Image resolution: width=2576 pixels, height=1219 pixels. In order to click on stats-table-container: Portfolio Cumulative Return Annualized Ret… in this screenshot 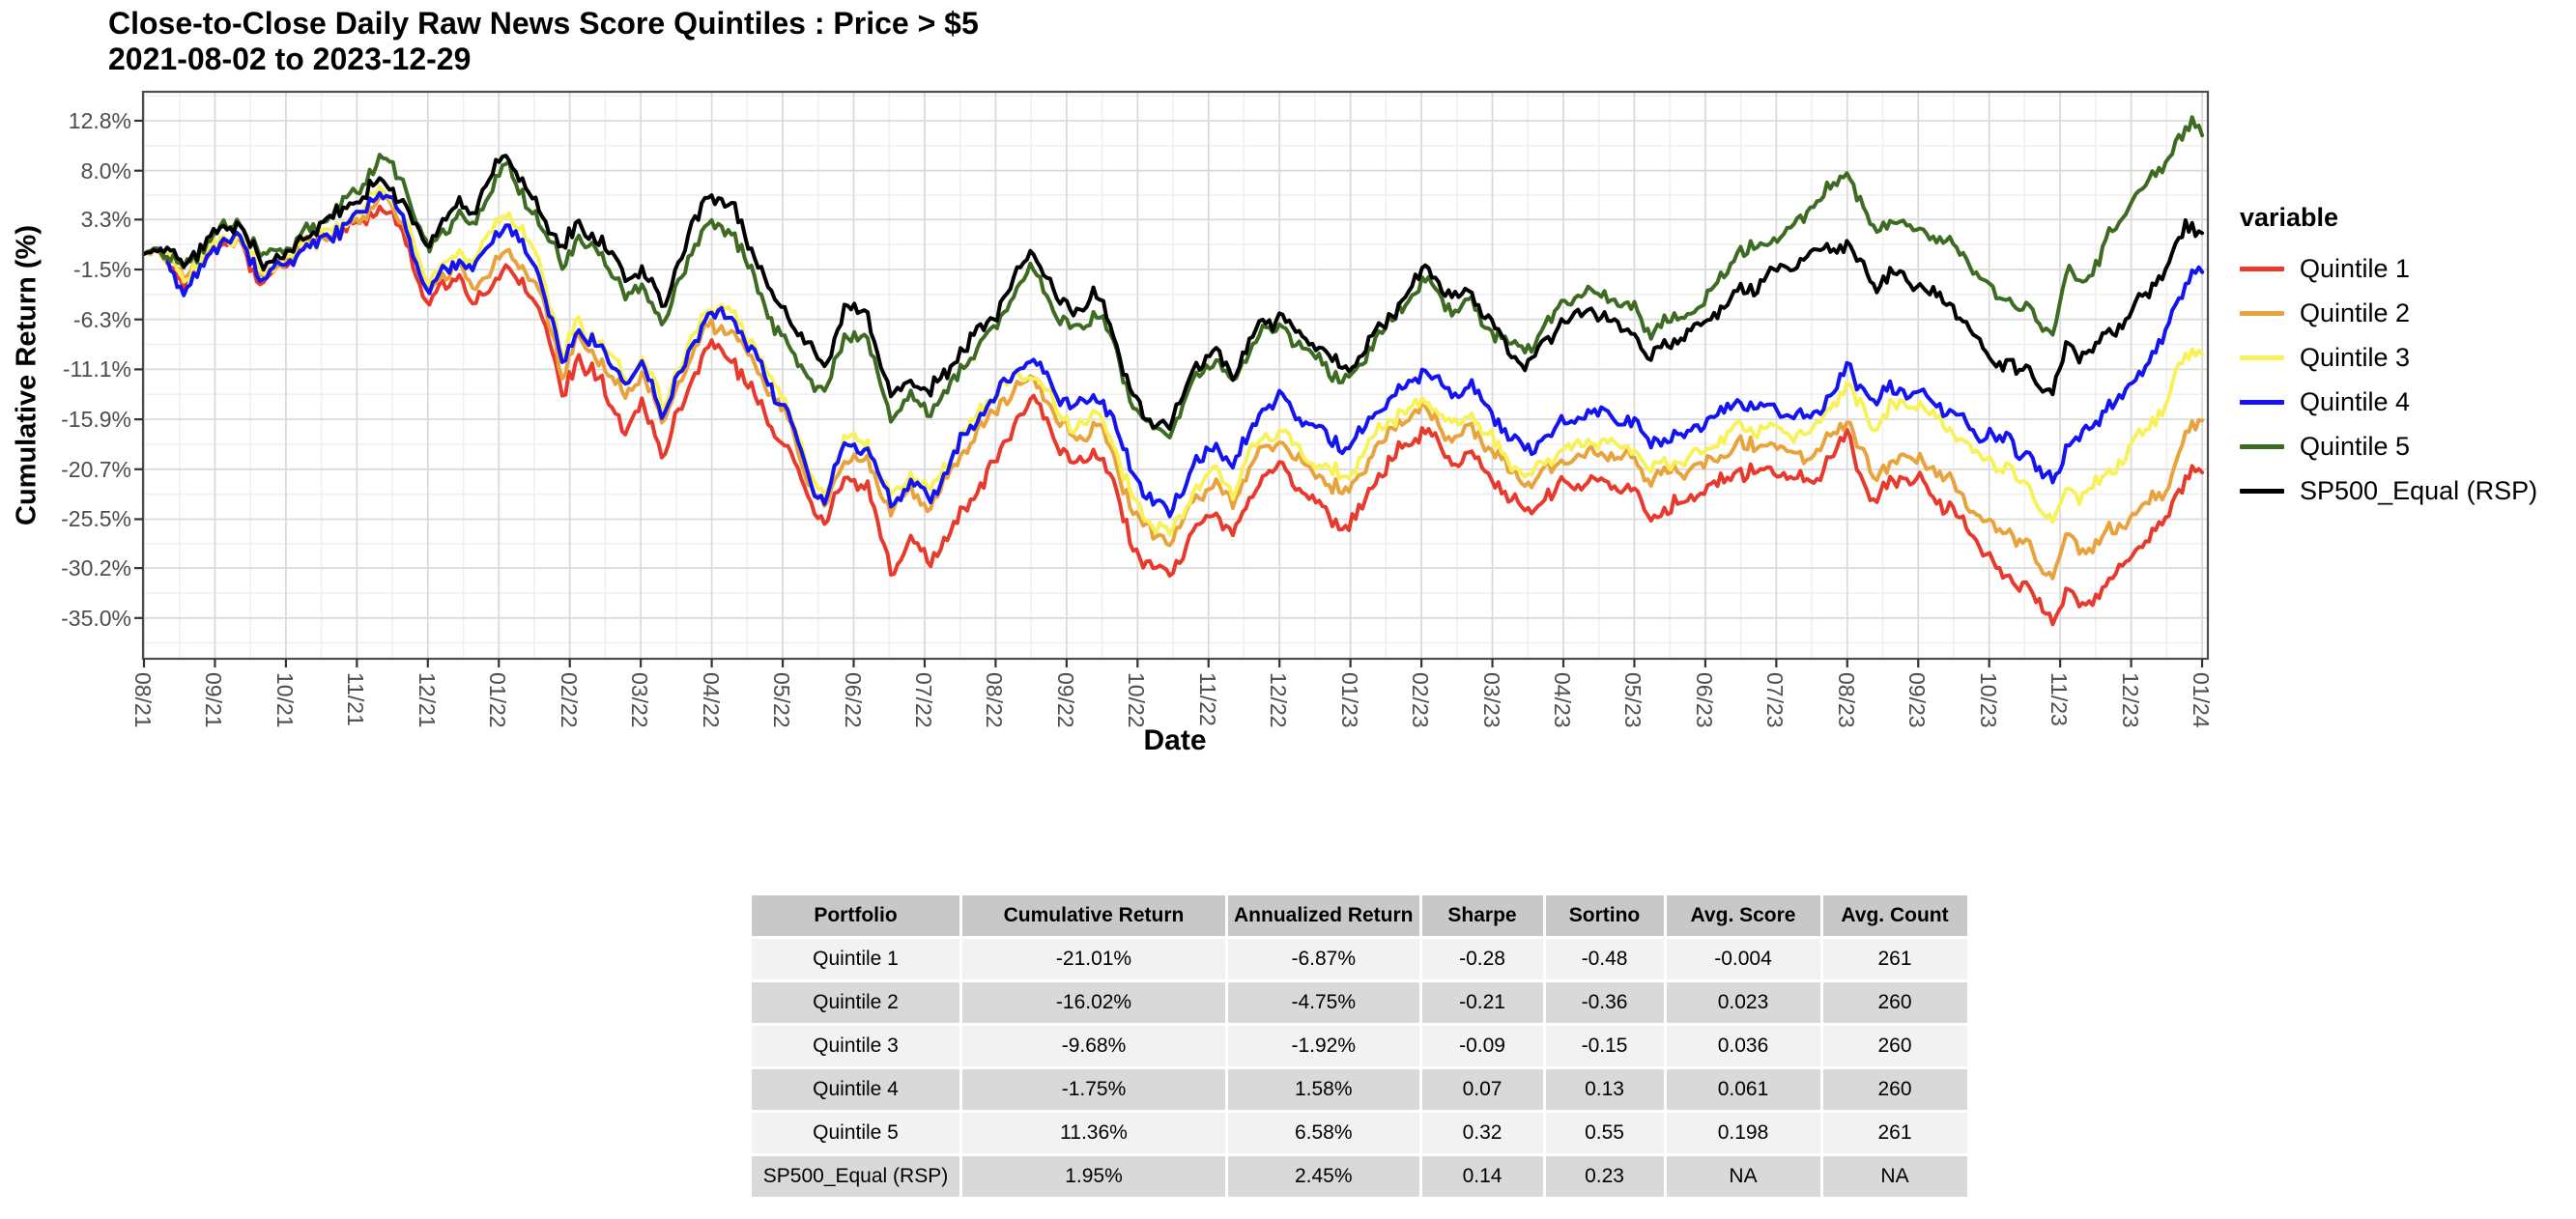, I will do `click(1360, 1046)`.